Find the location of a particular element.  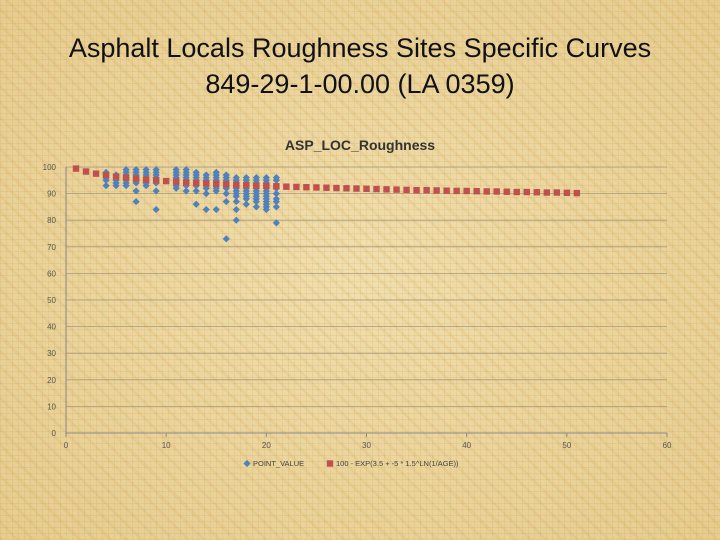

x-tick-label: 60 is located at coordinates (667, 445).